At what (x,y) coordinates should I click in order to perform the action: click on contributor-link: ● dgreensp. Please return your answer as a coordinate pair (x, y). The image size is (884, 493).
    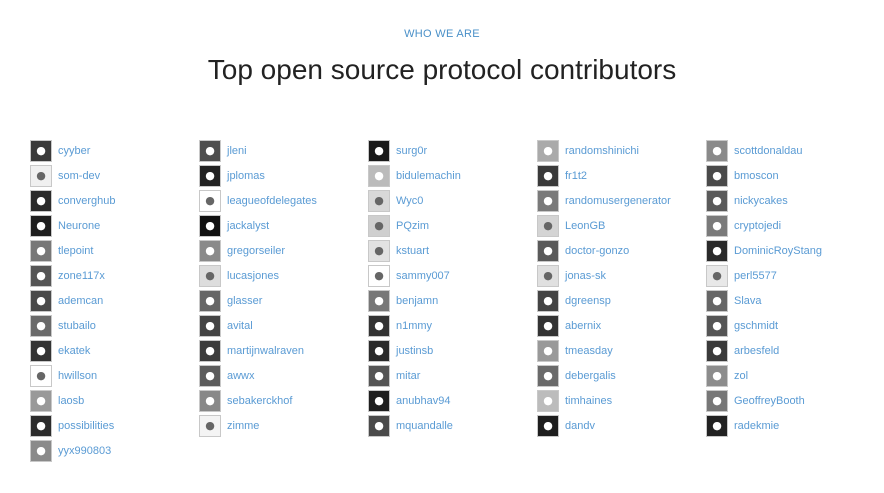
    Looking at the image, I should click on (619, 300).